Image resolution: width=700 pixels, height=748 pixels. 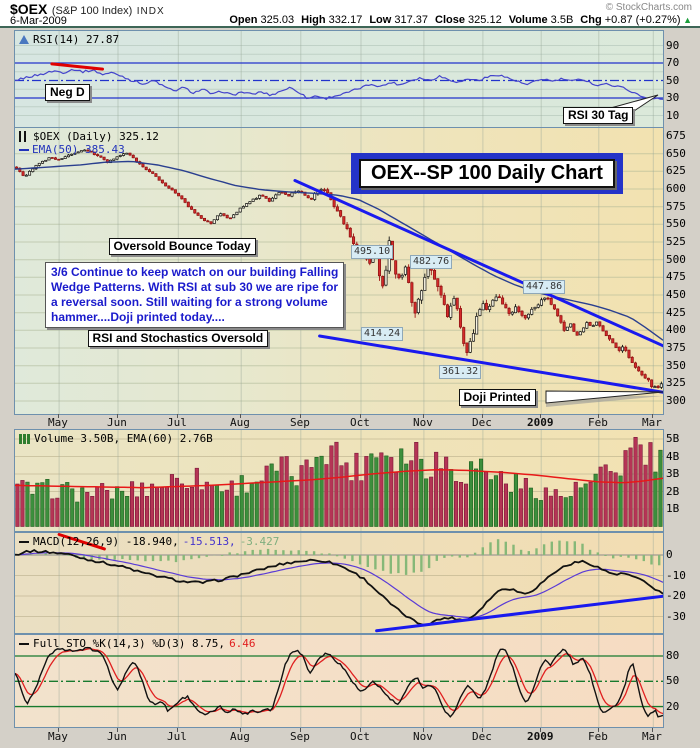 What do you see at coordinates (24, 39) in the screenshot?
I see `mountain-icon` at bounding box center [24, 39].